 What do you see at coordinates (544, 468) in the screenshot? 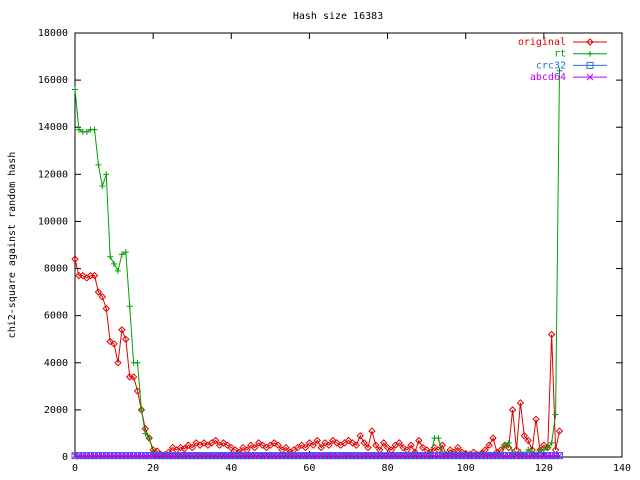
I see `x-tick-label: 120` at bounding box center [544, 468].